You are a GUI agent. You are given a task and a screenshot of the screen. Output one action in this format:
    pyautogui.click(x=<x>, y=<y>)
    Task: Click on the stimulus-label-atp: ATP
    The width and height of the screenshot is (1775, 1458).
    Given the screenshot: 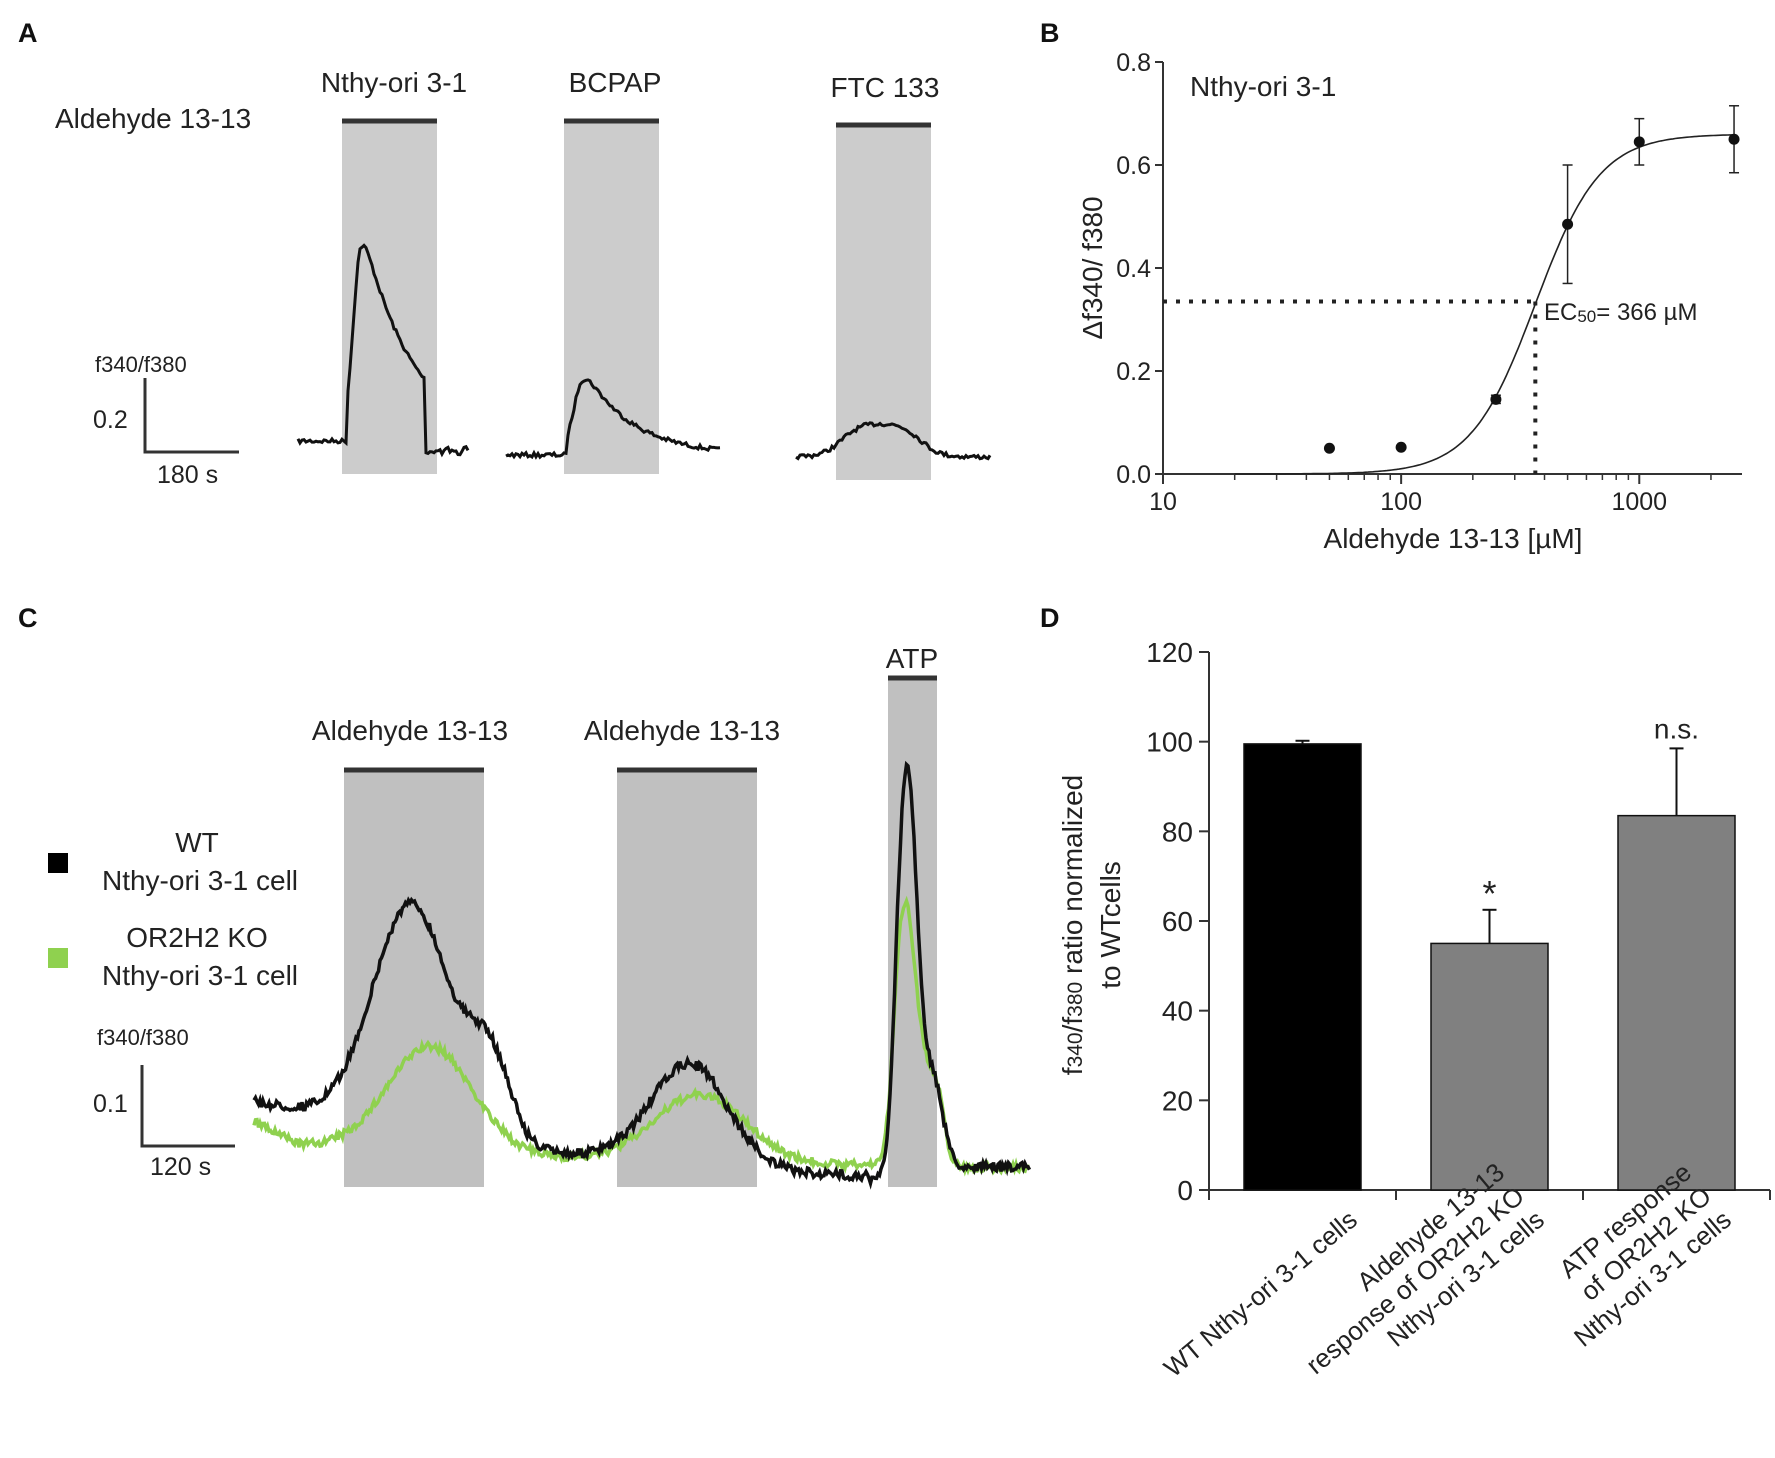 What is the action you would take?
    pyautogui.click(x=912, y=658)
    